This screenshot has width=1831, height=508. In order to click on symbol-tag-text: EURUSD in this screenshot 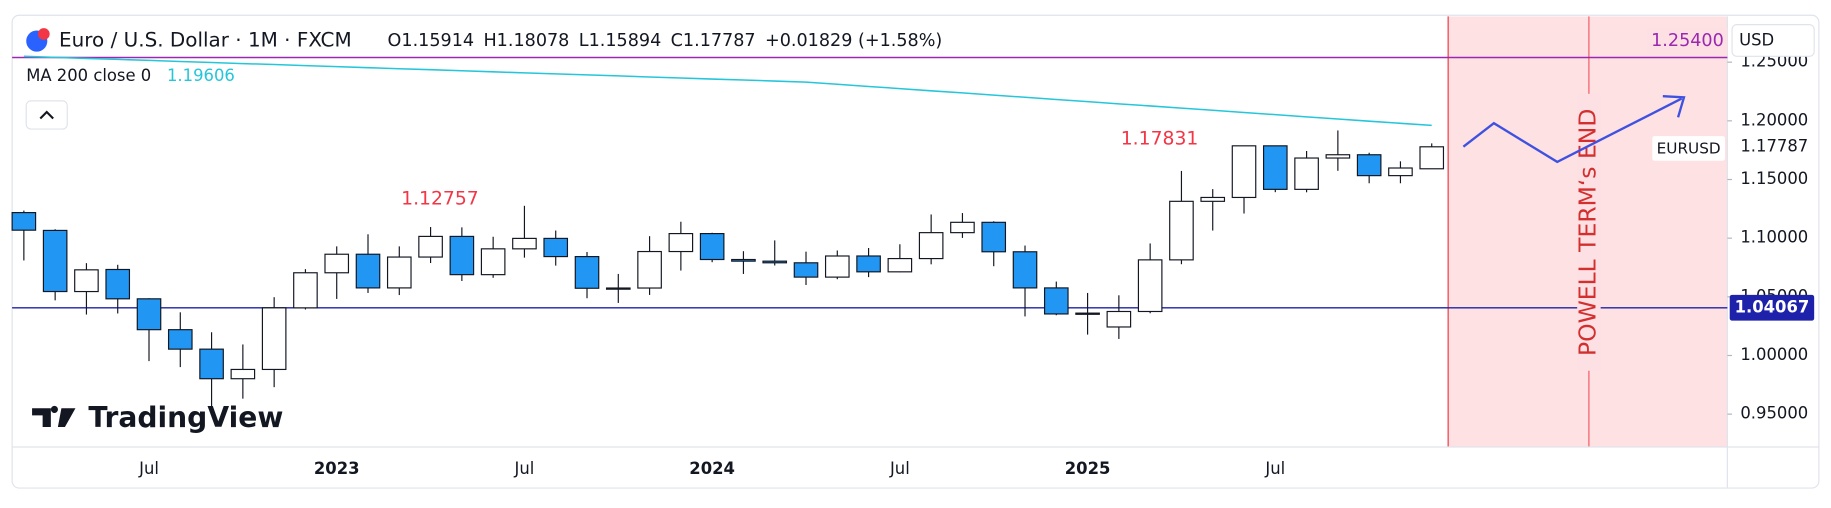, I will do `click(1689, 148)`.